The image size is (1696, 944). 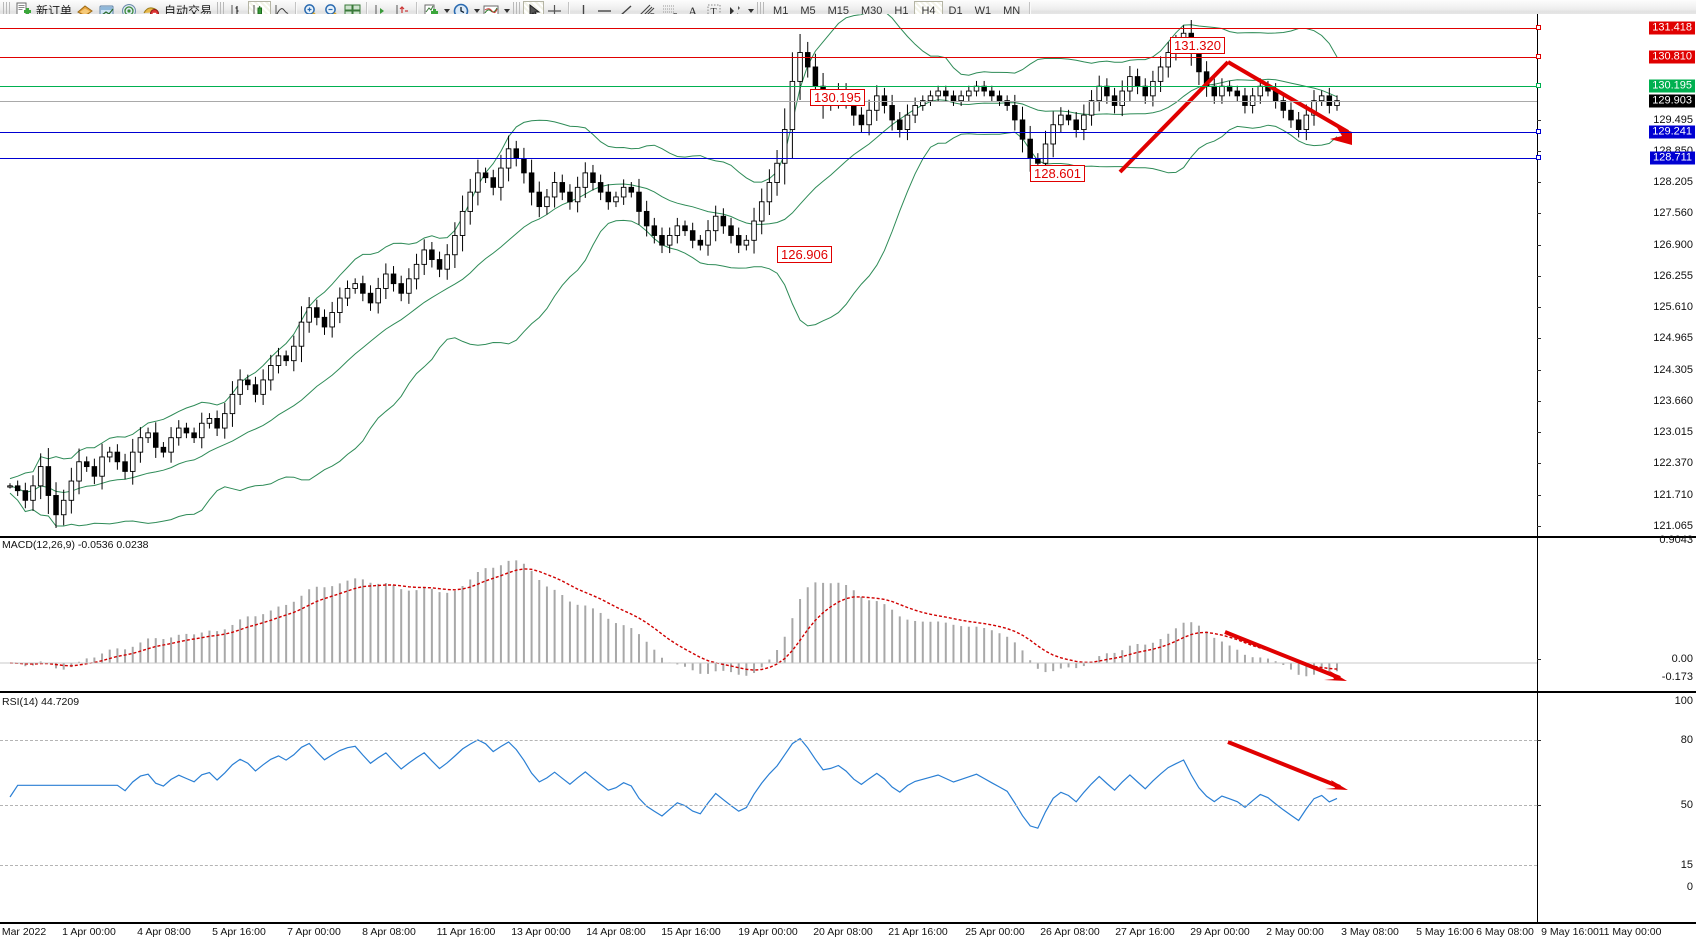 What do you see at coordinates (1295, 932) in the screenshot?
I see `time-axis-label: 2 May 00:00` at bounding box center [1295, 932].